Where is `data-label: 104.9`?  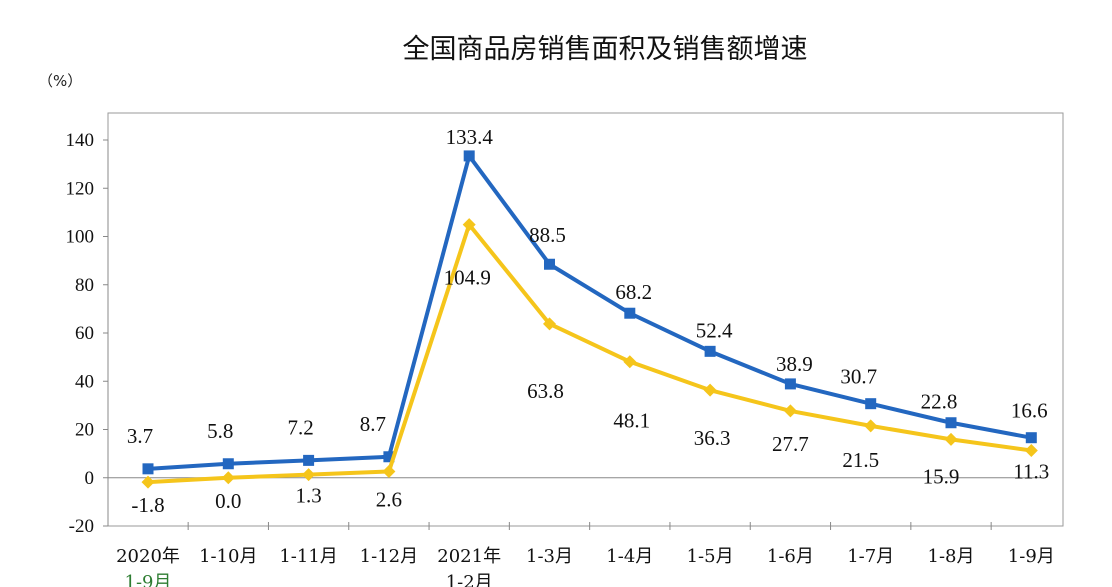
data-label: 104.9 is located at coordinates (467, 278).